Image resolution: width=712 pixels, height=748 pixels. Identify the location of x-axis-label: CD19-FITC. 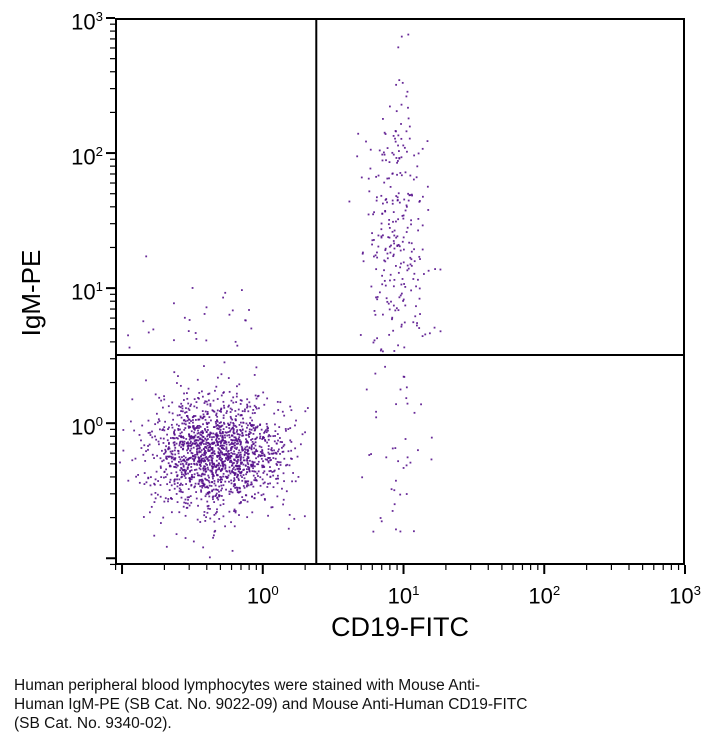
(399, 627).